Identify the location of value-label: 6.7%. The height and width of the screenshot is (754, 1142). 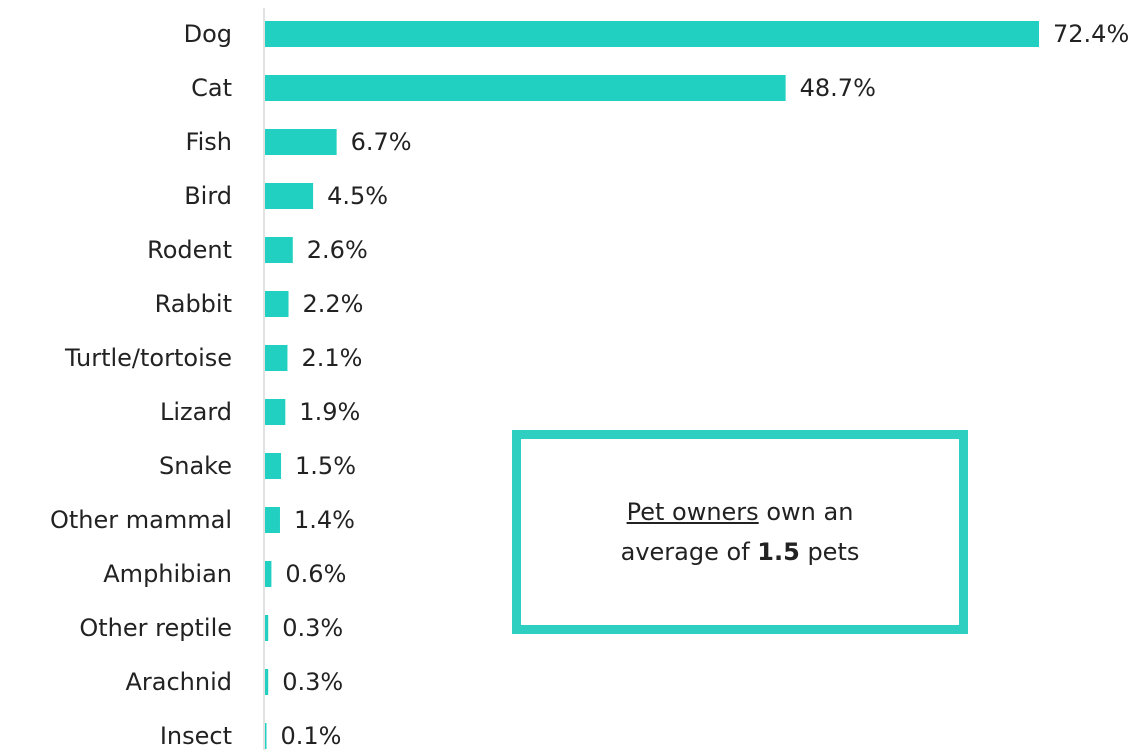
(381, 142).